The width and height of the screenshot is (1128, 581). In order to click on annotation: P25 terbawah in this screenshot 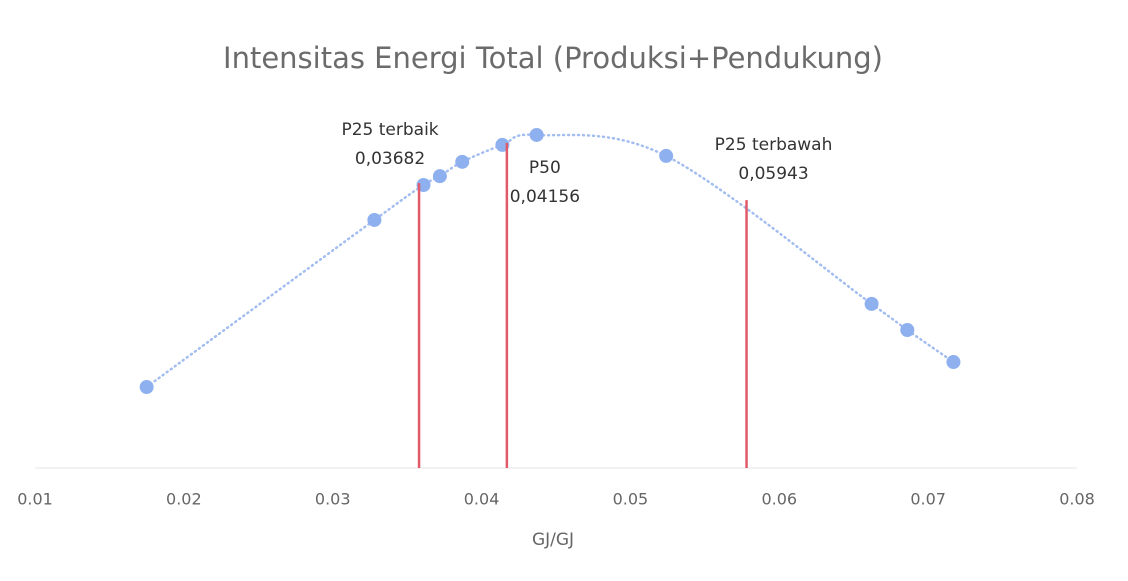, I will do `click(774, 145)`.